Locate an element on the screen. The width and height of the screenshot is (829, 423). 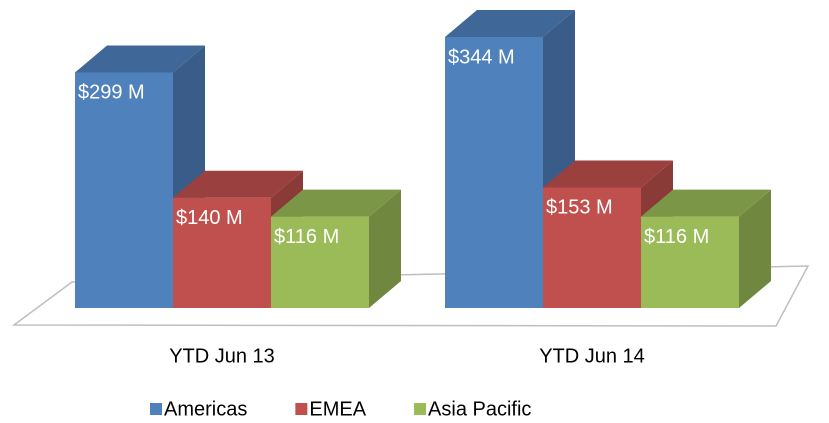
x-tick-label: YTD Jun 14 is located at coordinates (592, 356).